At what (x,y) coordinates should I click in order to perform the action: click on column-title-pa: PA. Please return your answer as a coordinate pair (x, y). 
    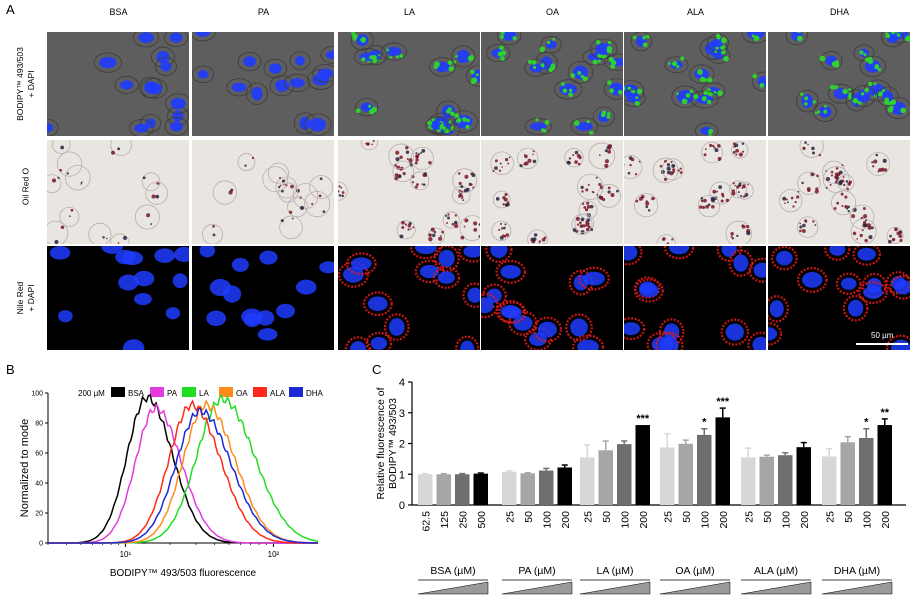
    Looking at the image, I should click on (263, 12).